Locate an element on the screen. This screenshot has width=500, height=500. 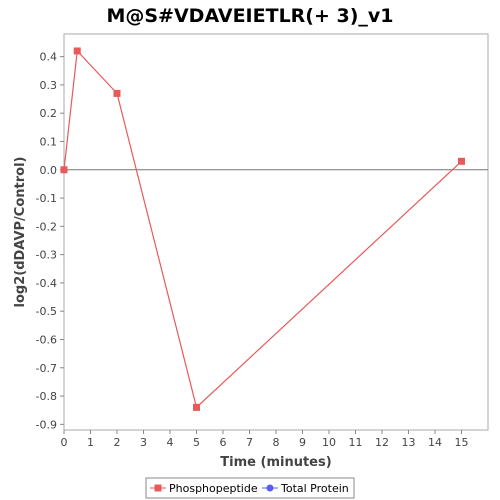
y-tick-label: -0.1 is located at coordinates (46, 198).